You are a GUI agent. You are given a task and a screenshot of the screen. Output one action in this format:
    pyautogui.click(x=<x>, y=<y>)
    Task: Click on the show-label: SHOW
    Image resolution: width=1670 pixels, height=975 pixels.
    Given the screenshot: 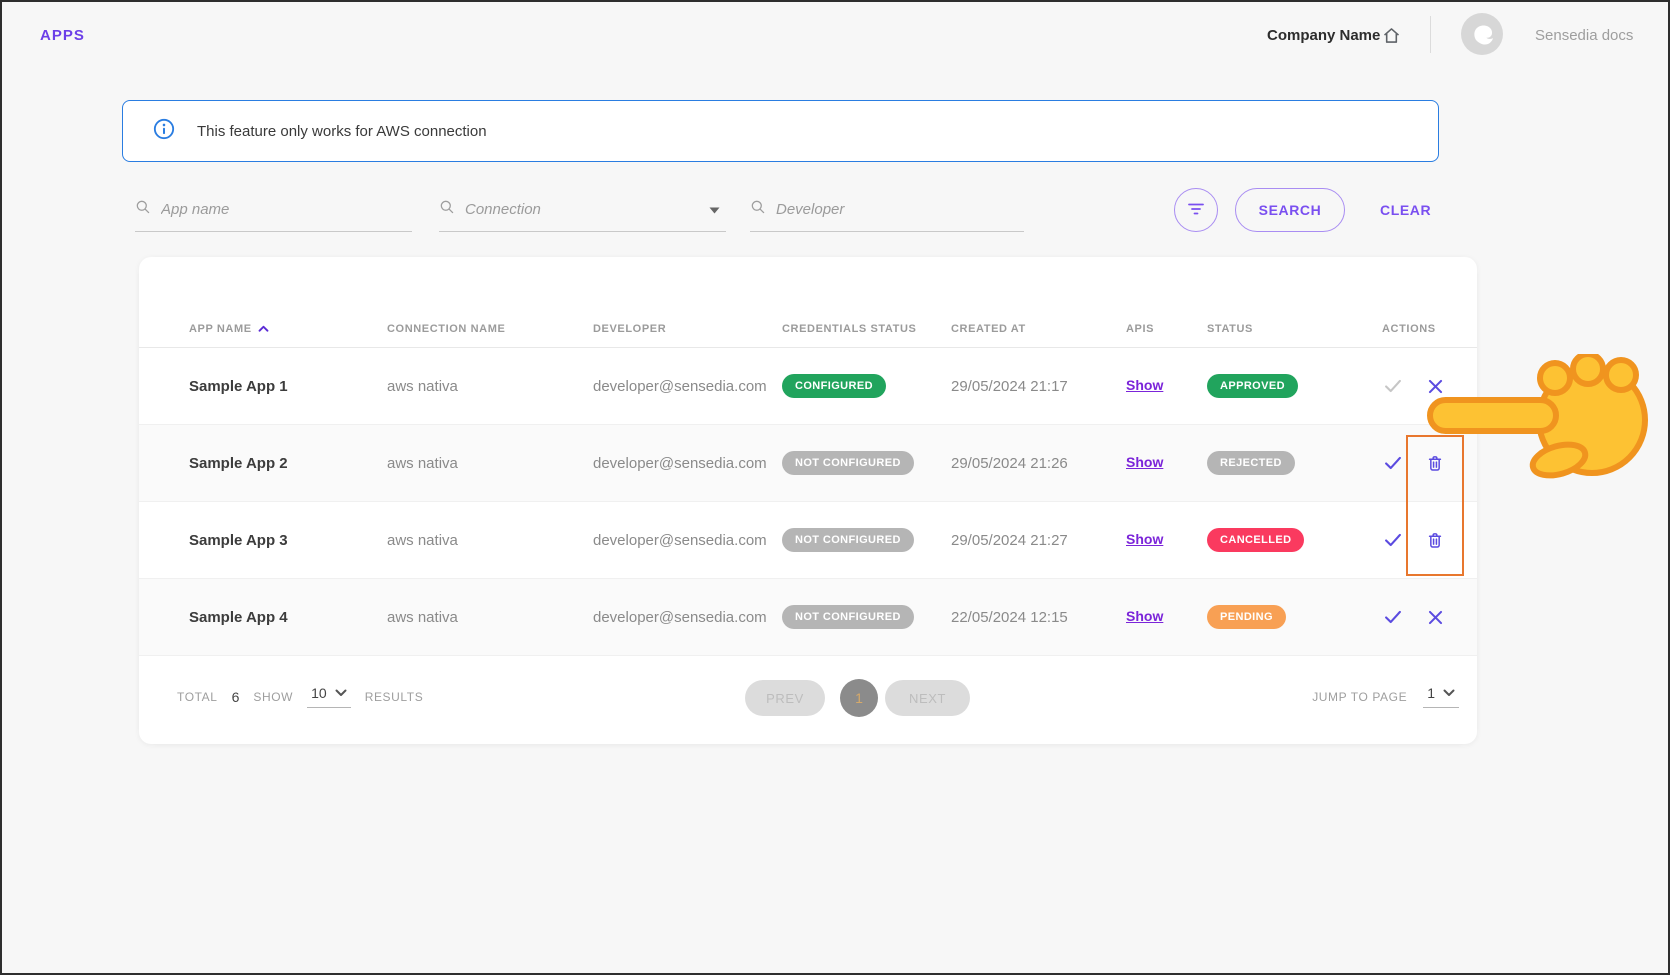 What is the action you would take?
    pyautogui.click(x=273, y=696)
    